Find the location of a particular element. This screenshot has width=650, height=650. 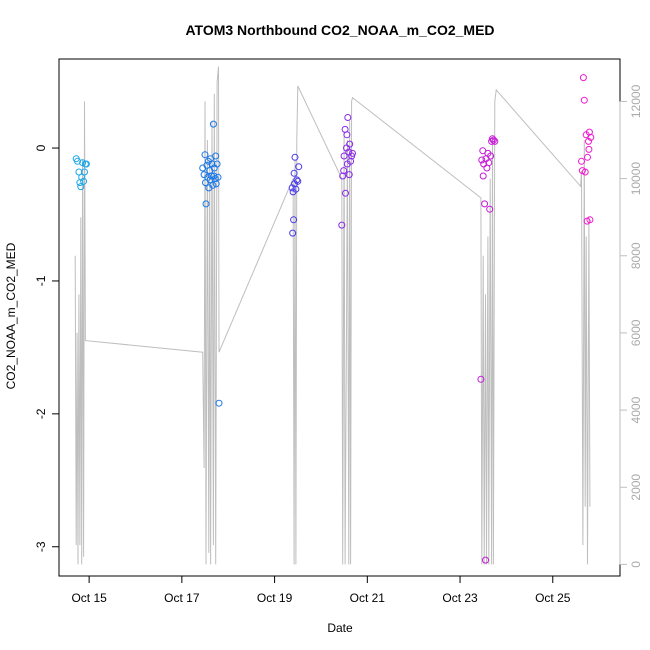

y-tick-label-1: -1 is located at coordinates (41, 280).